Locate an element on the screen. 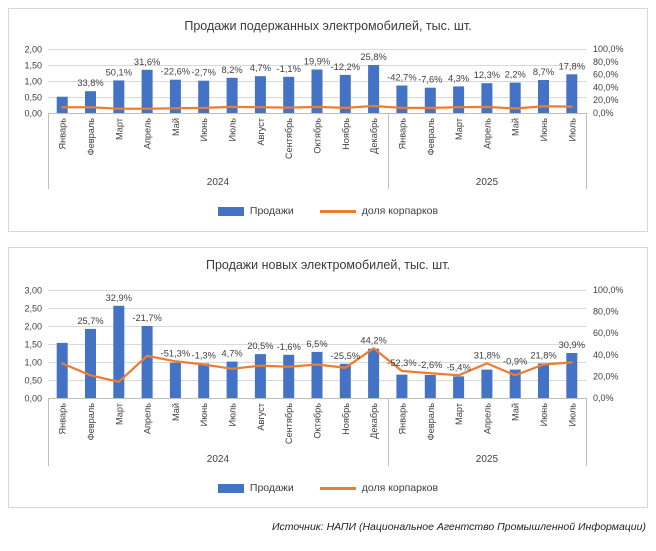 This screenshot has height=551, width=656. data-label: 6,5% is located at coordinates (316, 344).